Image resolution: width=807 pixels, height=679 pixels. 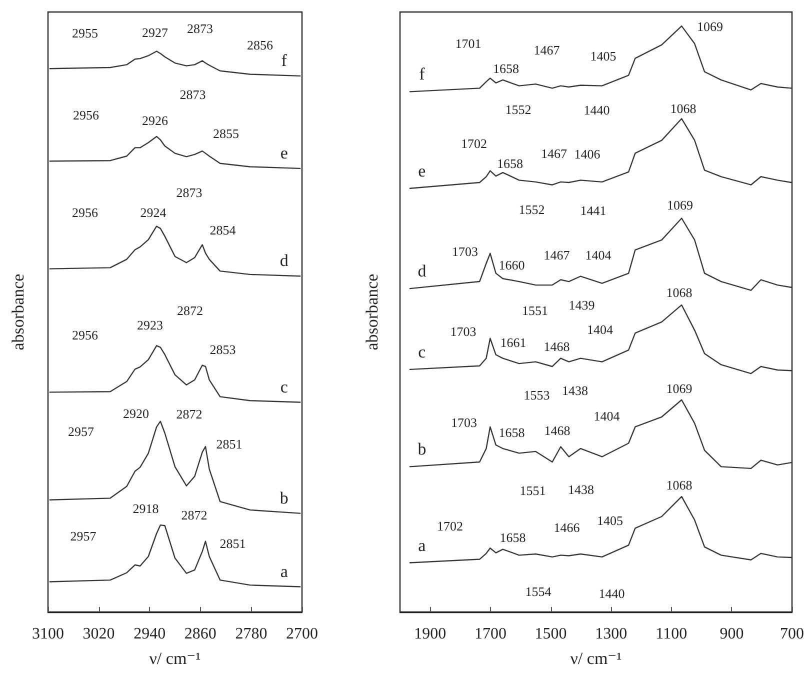 What do you see at coordinates (136, 413) in the screenshot?
I see `annotation: 2920` at bounding box center [136, 413].